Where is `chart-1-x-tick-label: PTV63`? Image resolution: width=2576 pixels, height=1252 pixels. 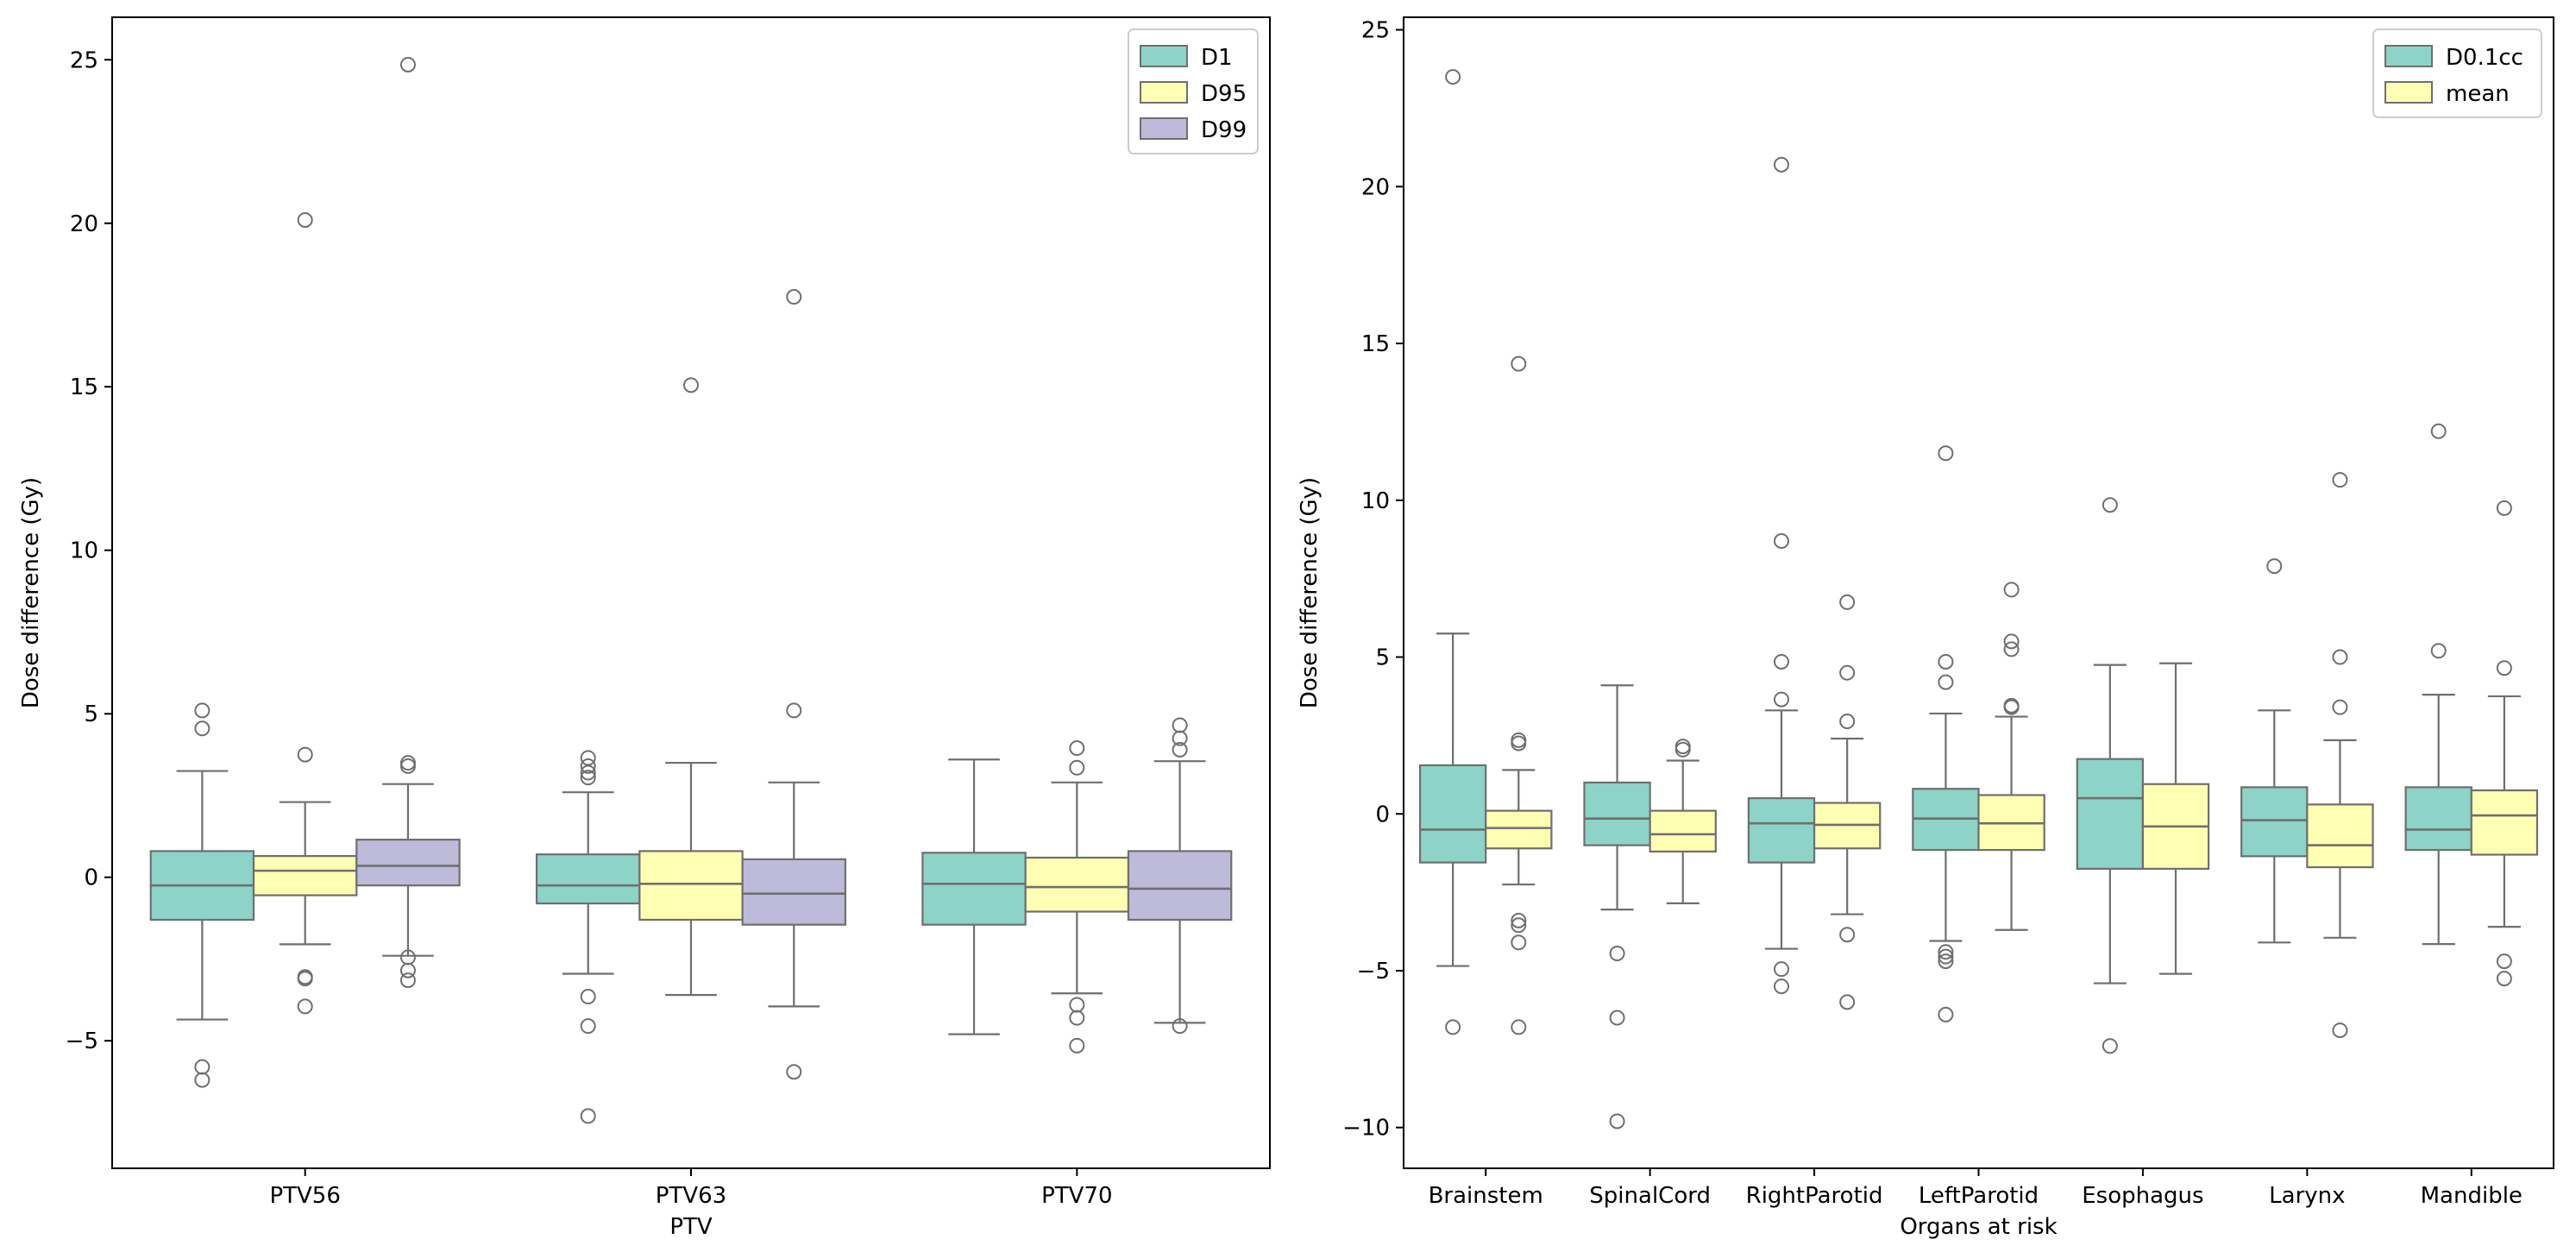
chart-1-x-tick-label: PTV63 is located at coordinates (691, 1196).